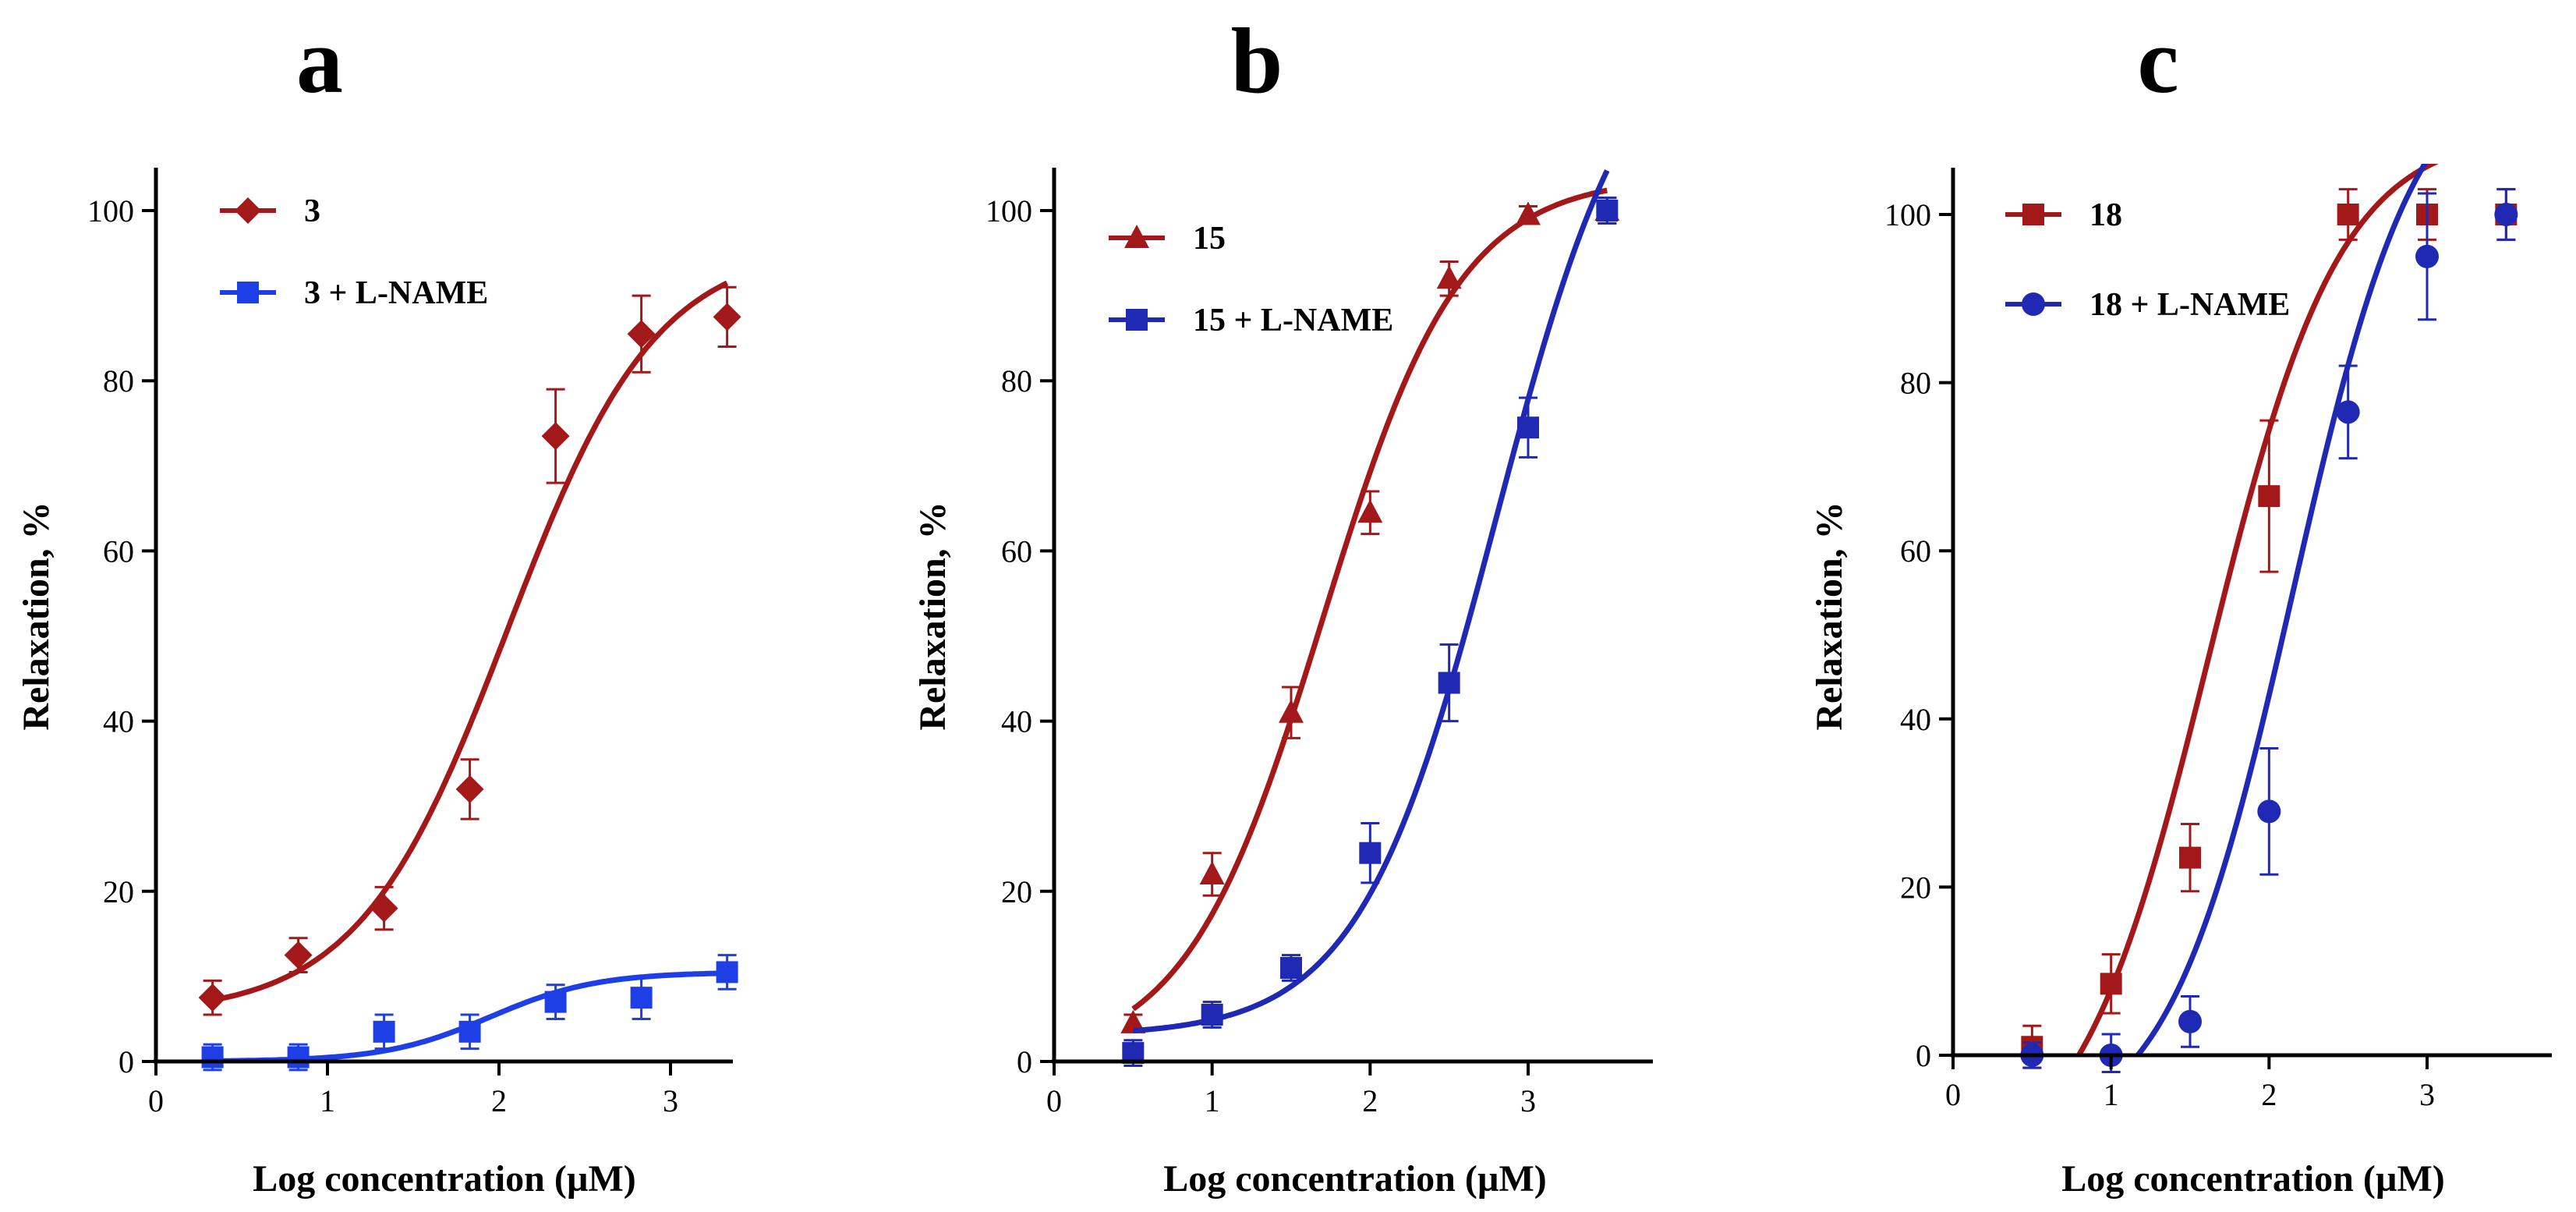 The height and width of the screenshot is (1212, 2576). Describe the element at coordinates (1209, 239) in the screenshot. I see `legend-label-series-1: 15` at that location.